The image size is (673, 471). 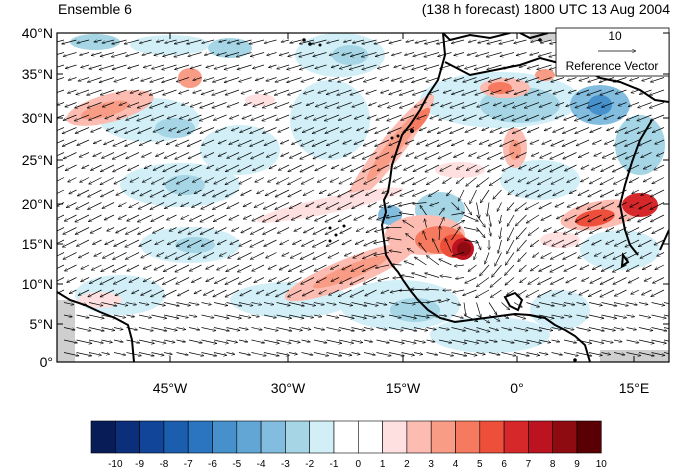 What do you see at coordinates (545, 9) in the screenshot?
I see `map-title-right: (138 h forecast) 1800 UTC 13 Aug 2004` at bounding box center [545, 9].